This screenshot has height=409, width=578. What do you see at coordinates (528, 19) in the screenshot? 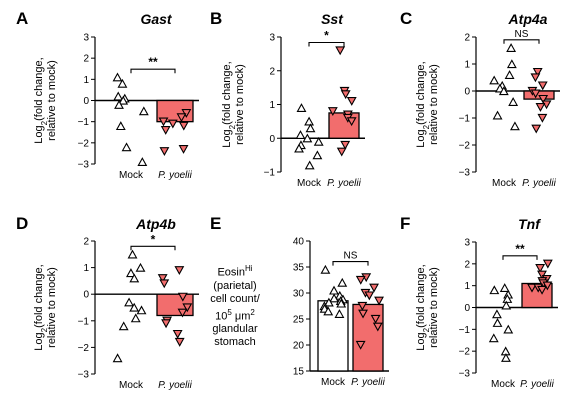
I see `chart-title: Atp4a` at bounding box center [528, 19].